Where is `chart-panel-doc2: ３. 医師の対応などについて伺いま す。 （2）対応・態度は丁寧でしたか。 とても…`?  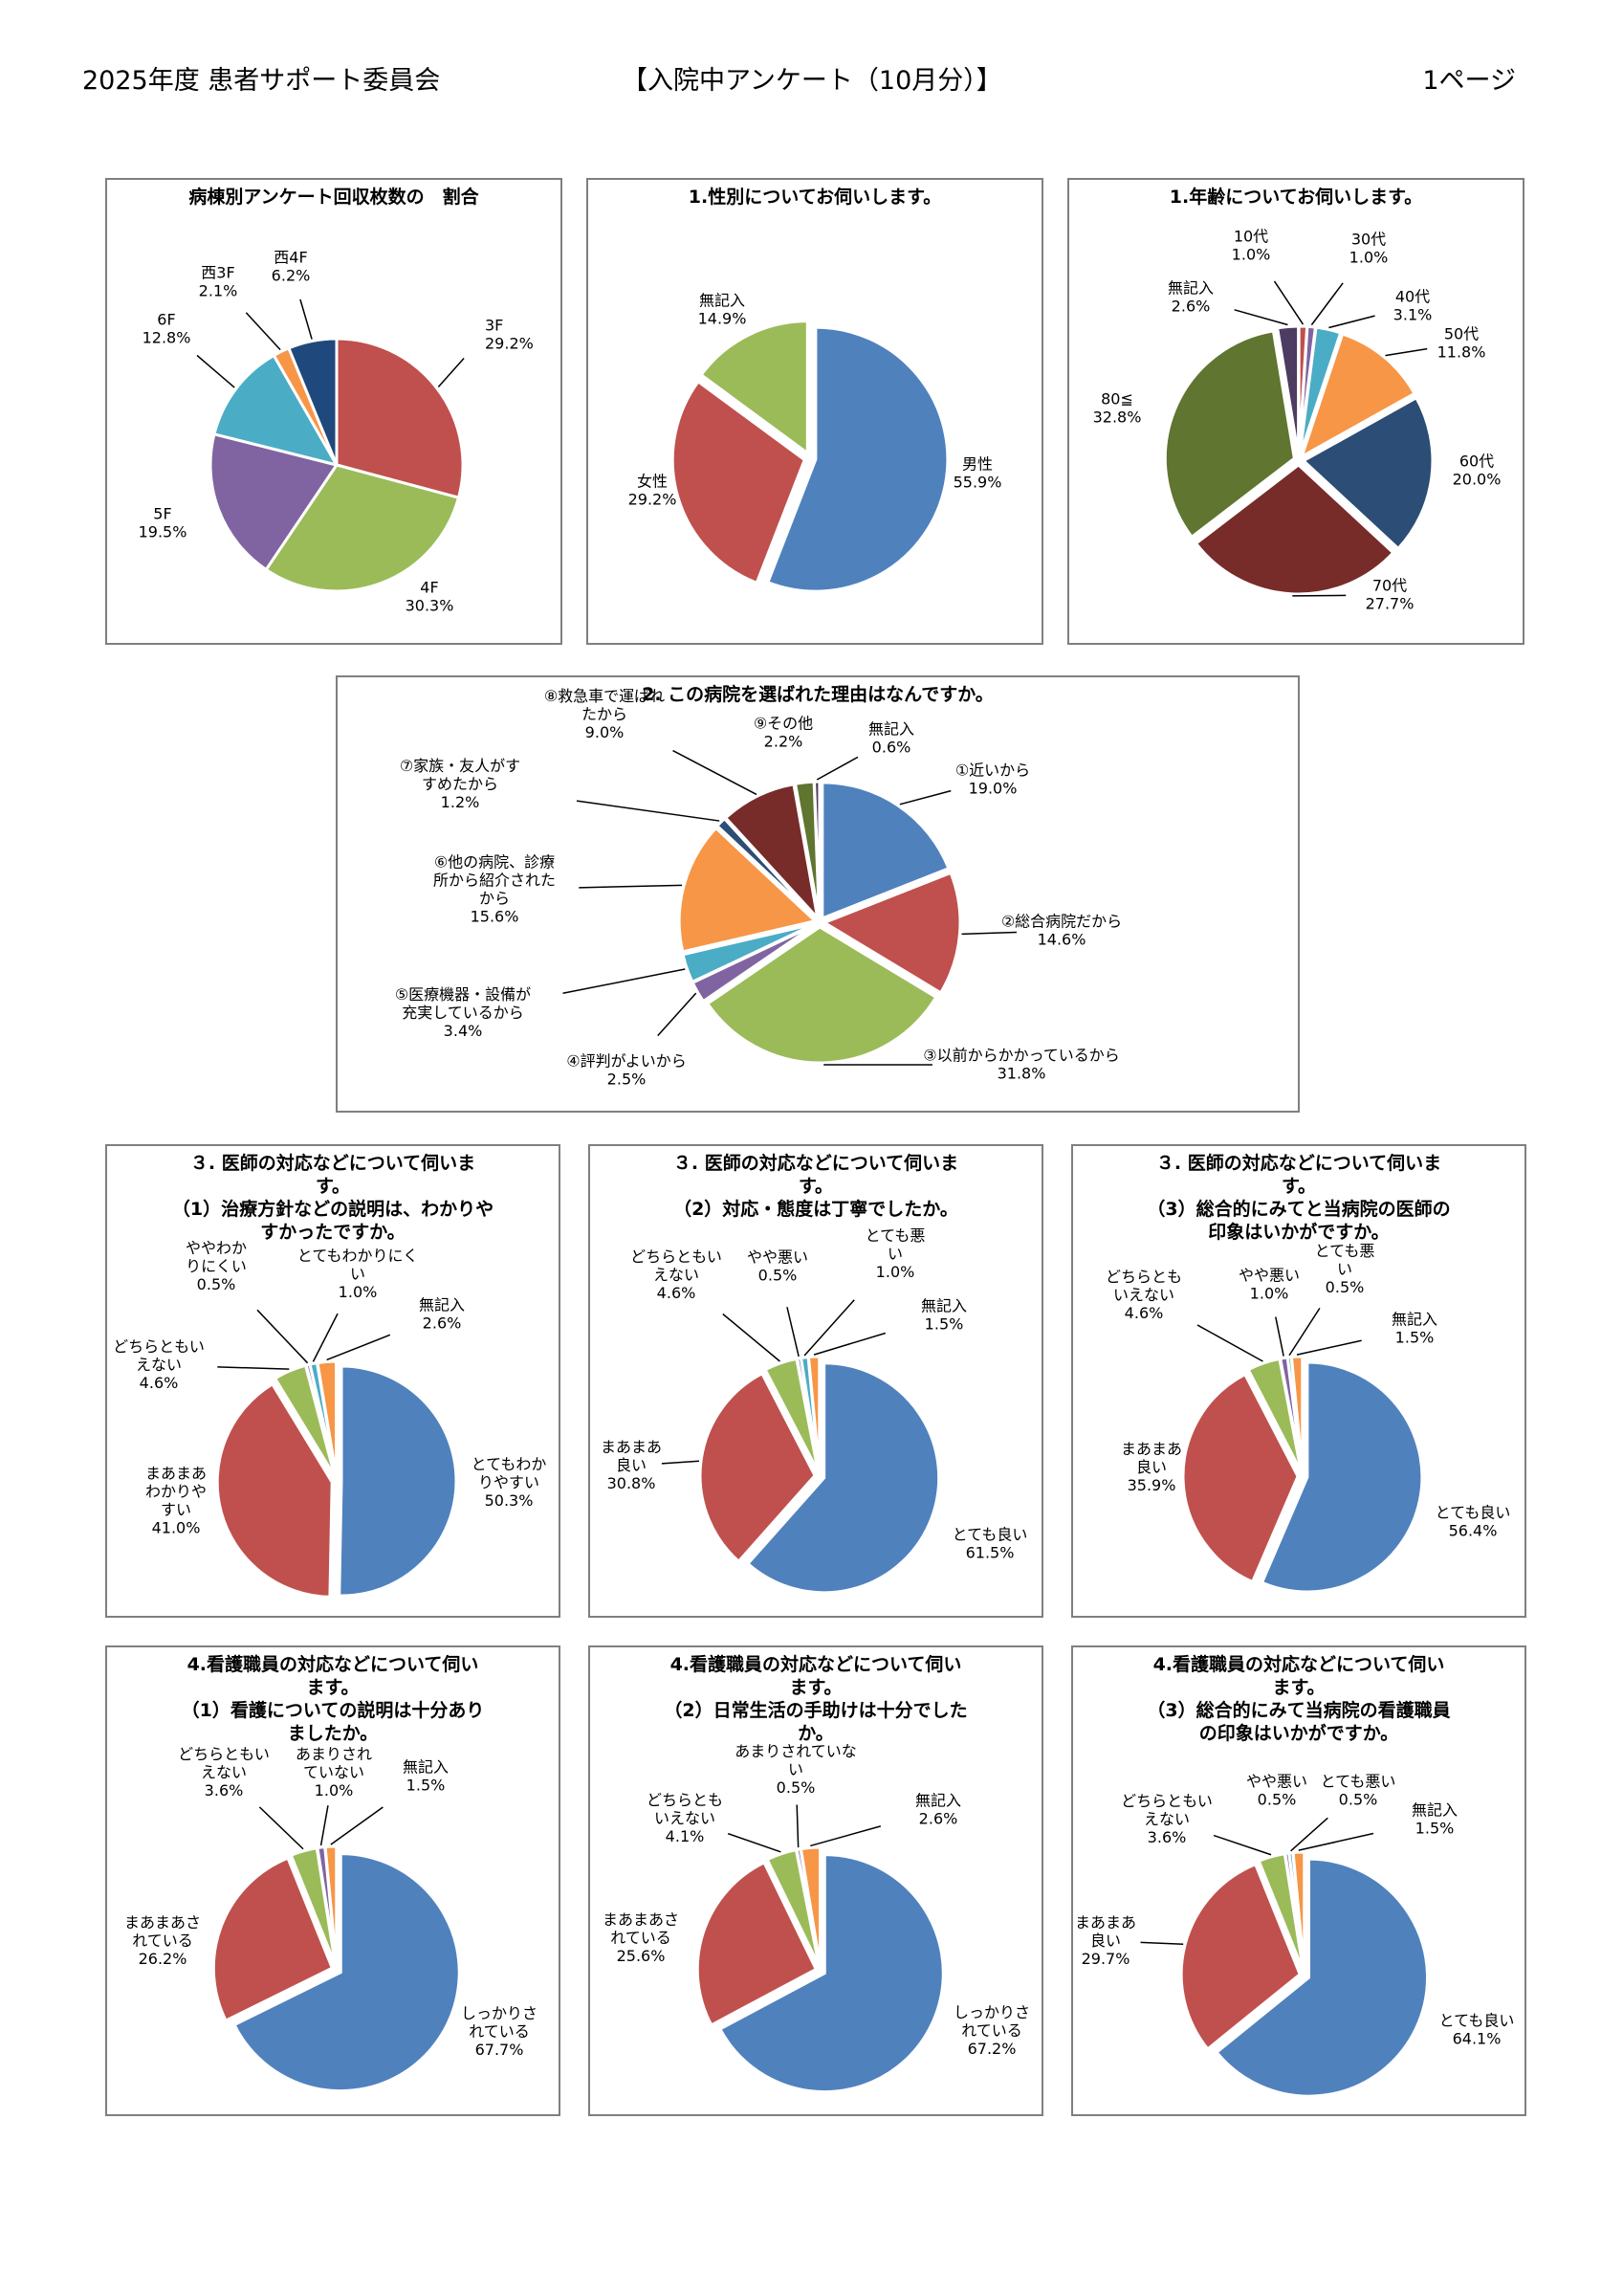
chart-panel-doc2: ３. 医師の対応などについて伺いま す。 （2）対応・態度は丁寧でしたか。 とても… is located at coordinates (815, 1381).